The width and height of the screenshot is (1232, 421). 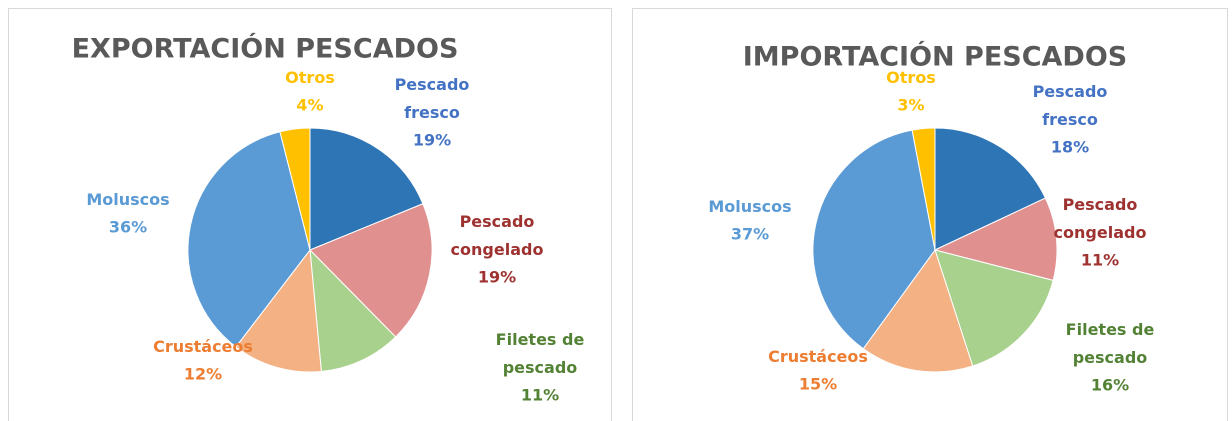 I want to click on slice-value: 18%, so click(x=1070, y=147).